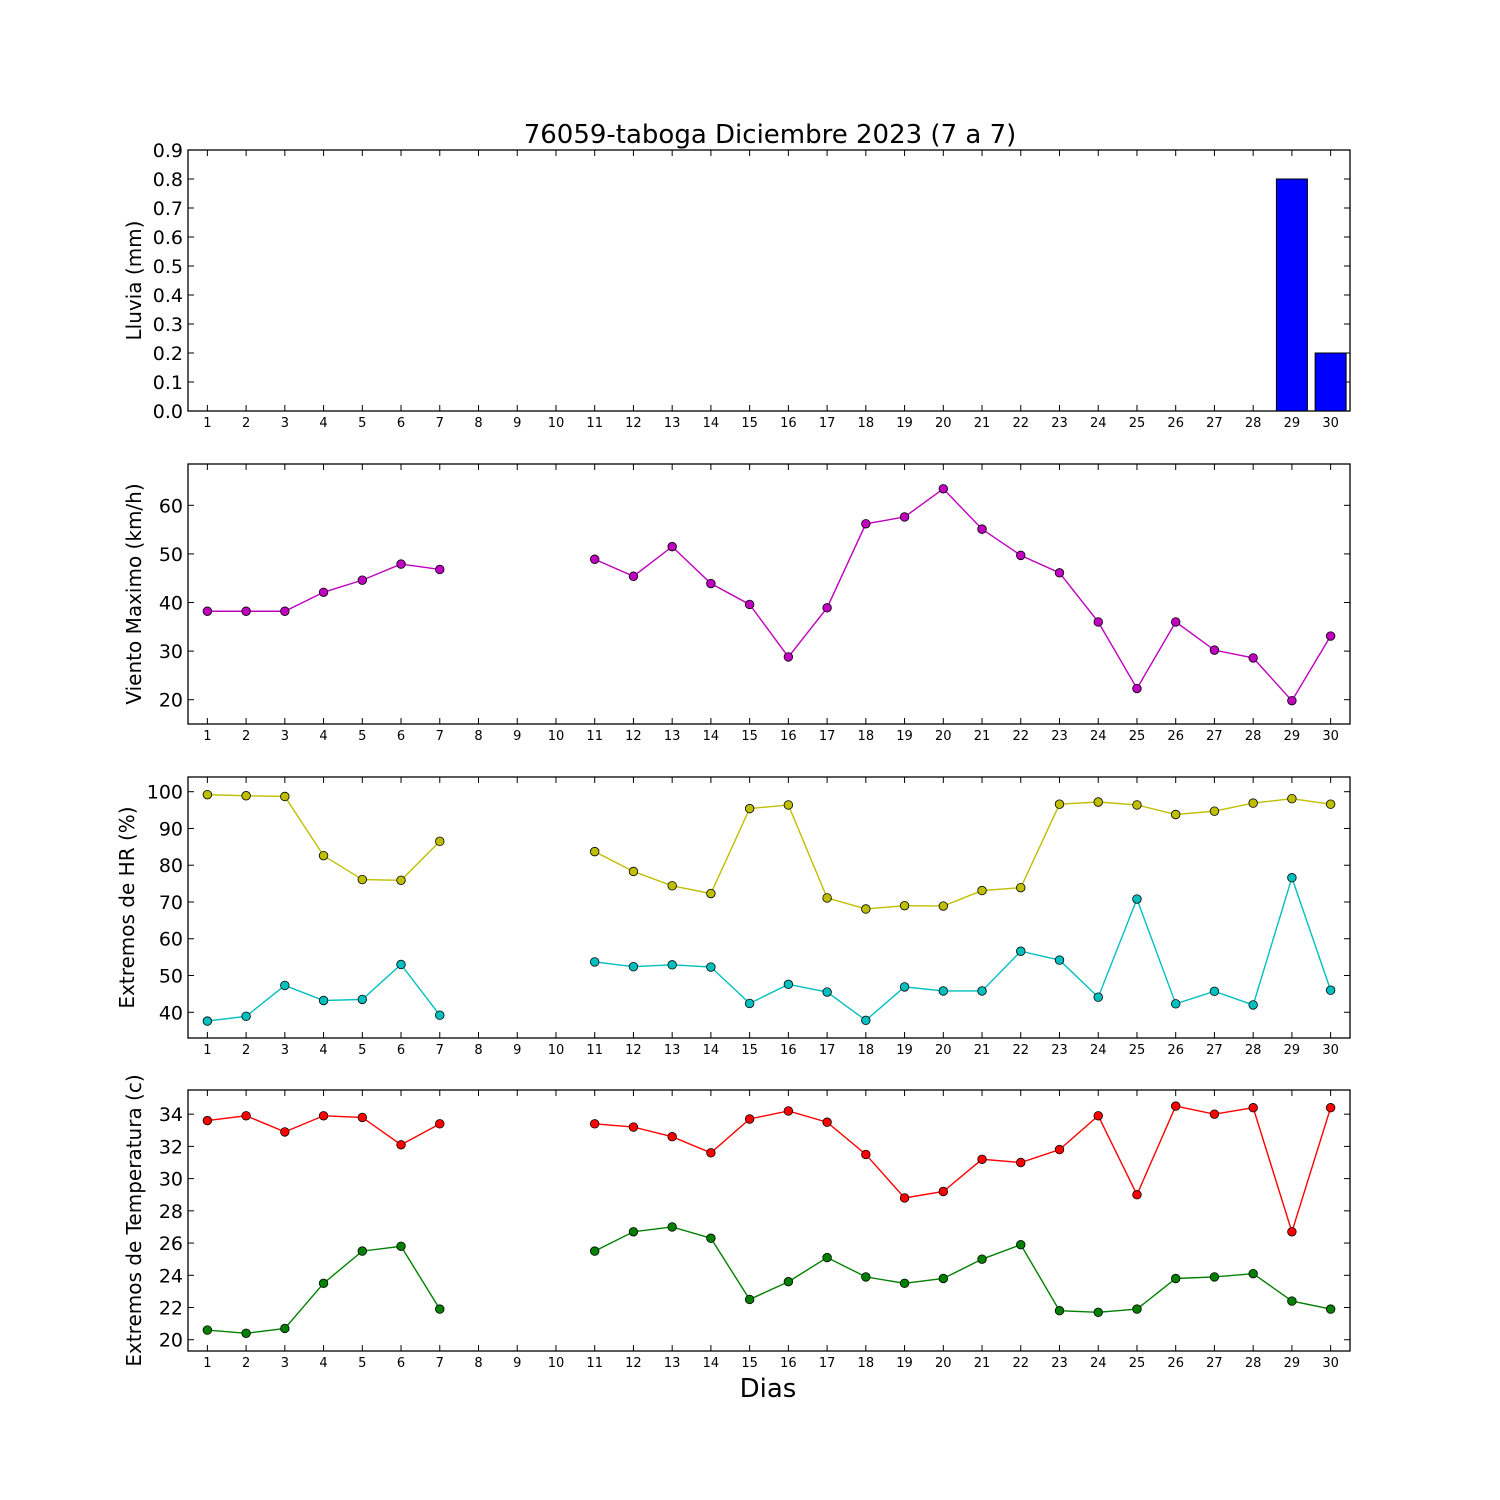  Describe the element at coordinates (1059, 423) in the screenshot. I see `rain-xtick-label: 23` at that location.